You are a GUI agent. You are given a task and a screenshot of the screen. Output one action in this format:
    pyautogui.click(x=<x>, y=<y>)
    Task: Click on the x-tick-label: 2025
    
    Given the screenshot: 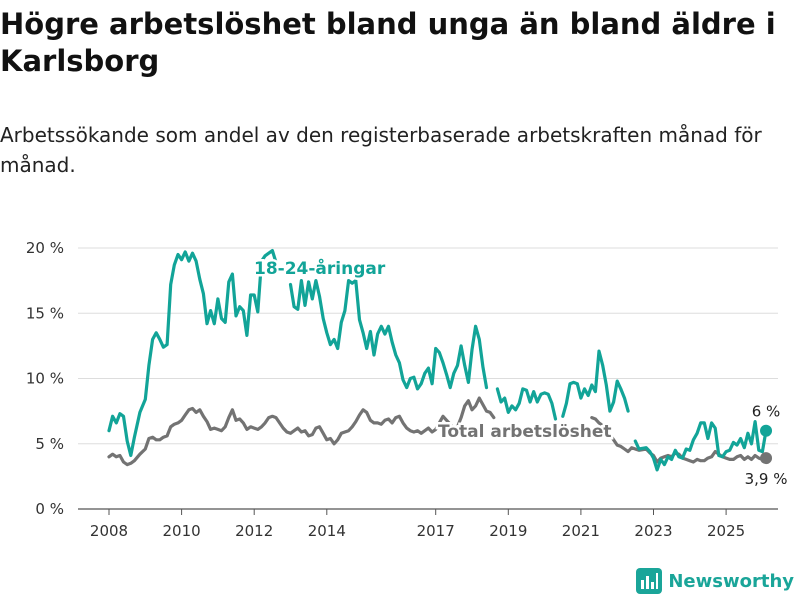 What is the action you would take?
    pyautogui.click(x=726, y=531)
    